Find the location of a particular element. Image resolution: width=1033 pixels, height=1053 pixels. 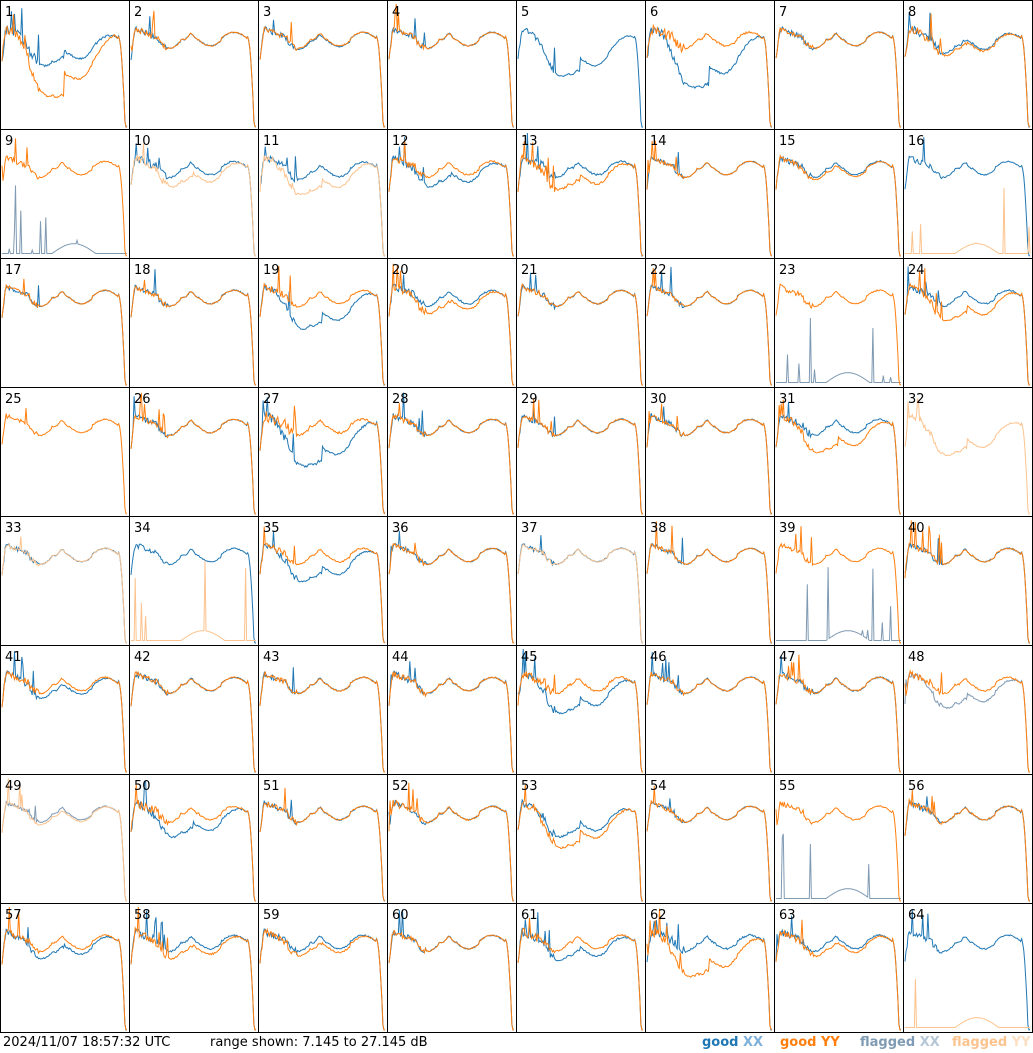

panel-label: 63 is located at coordinates (787, 915).